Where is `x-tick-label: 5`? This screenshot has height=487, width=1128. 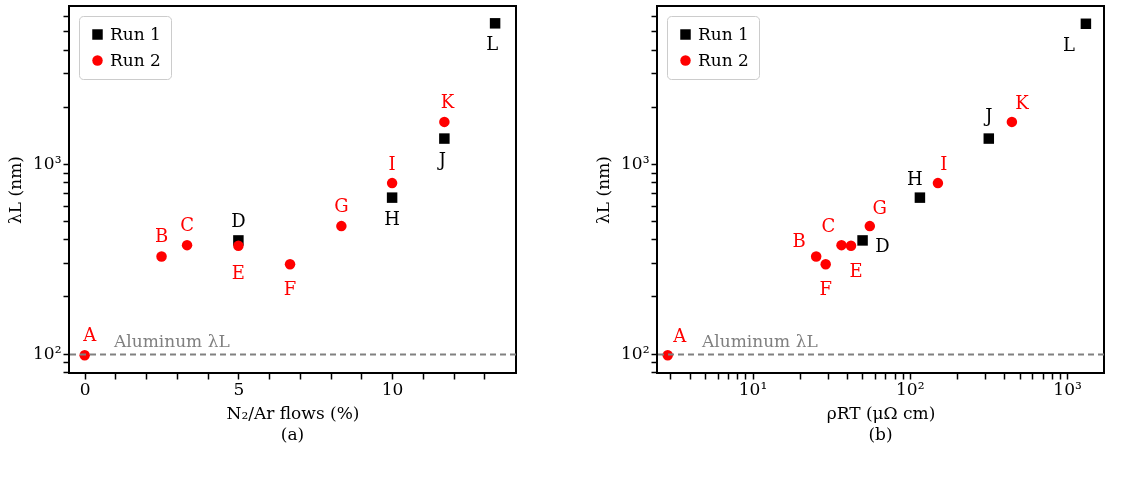 x-tick-label: 5 is located at coordinates (239, 388).